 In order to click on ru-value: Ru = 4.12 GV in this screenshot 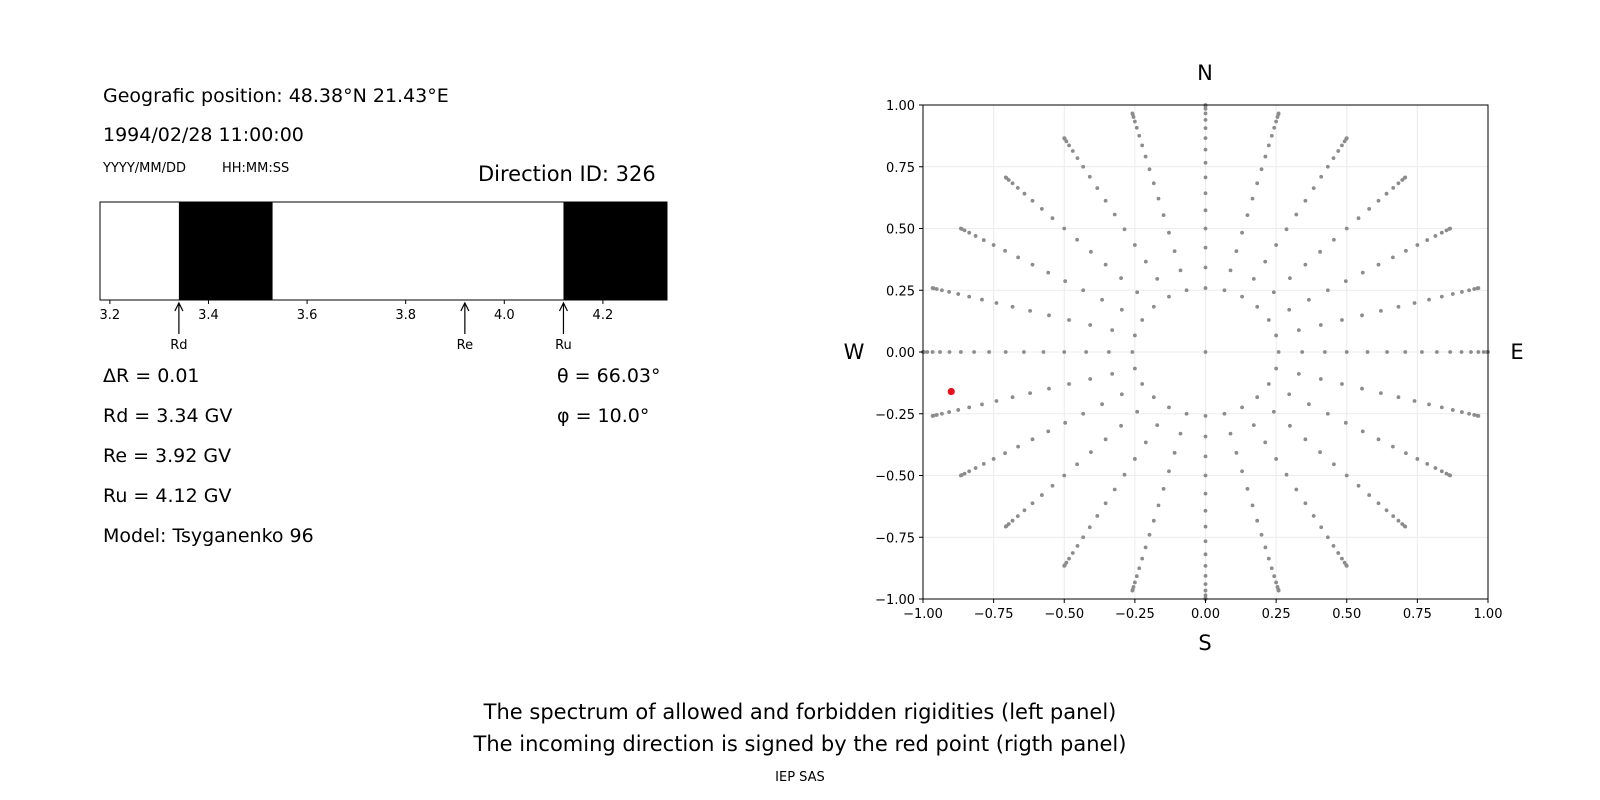, I will do `click(167, 496)`.